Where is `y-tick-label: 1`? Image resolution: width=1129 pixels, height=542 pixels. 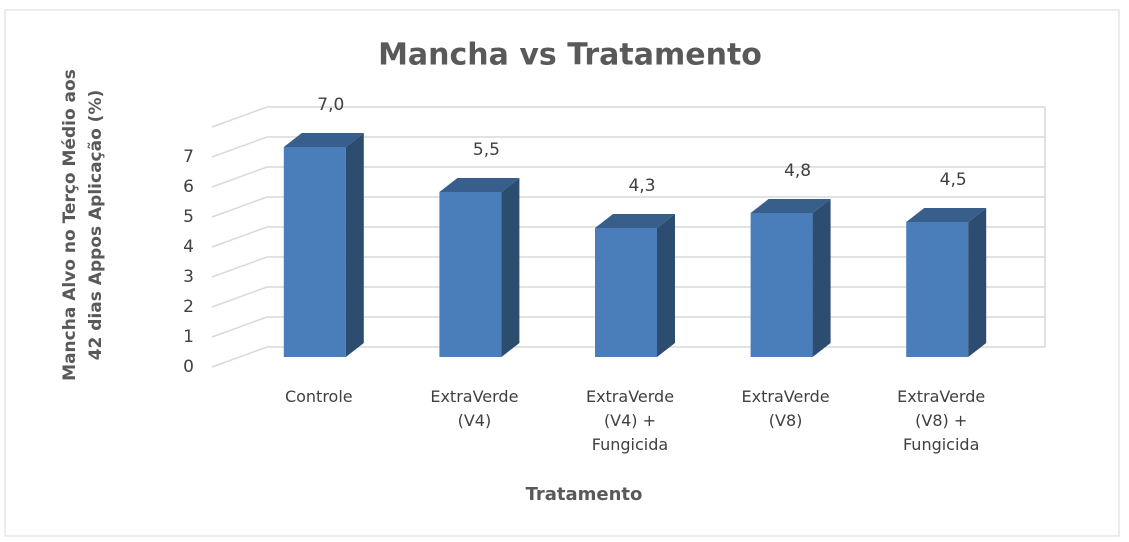
y-tick-label: 1 is located at coordinates (188, 337).